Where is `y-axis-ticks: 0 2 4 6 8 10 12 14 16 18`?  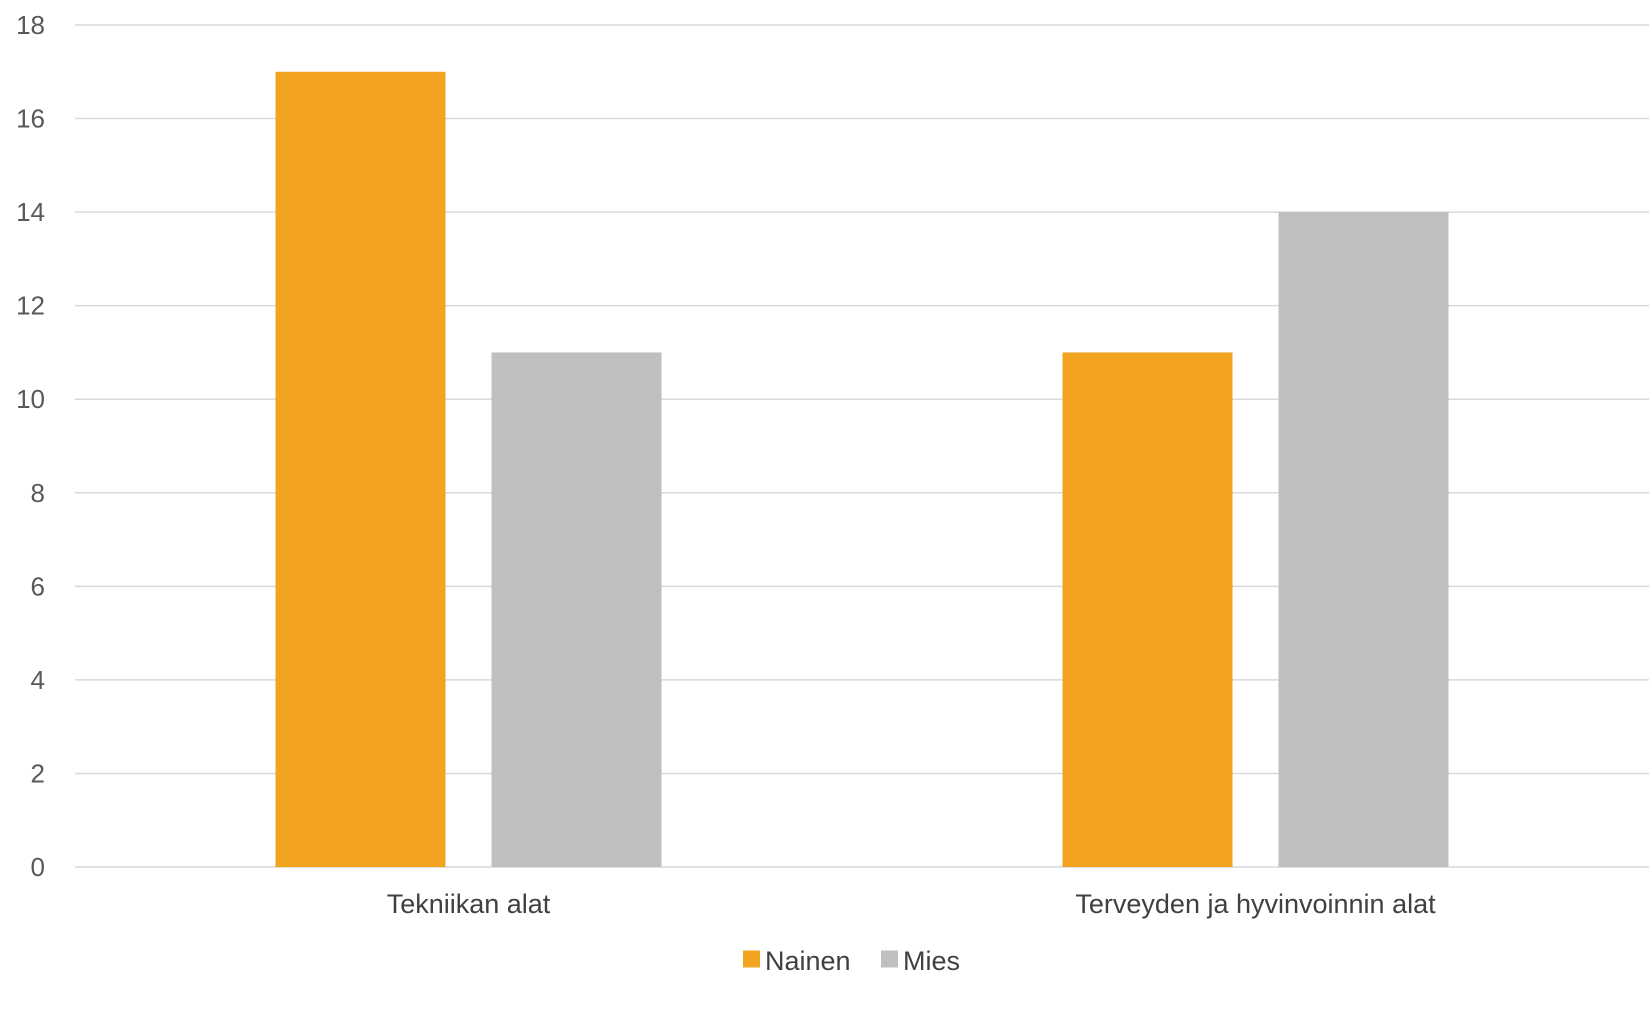
y-axis-ticks: 0 2 4 6 8 10 12 14 16 18 is located at coordinates (30, 446).